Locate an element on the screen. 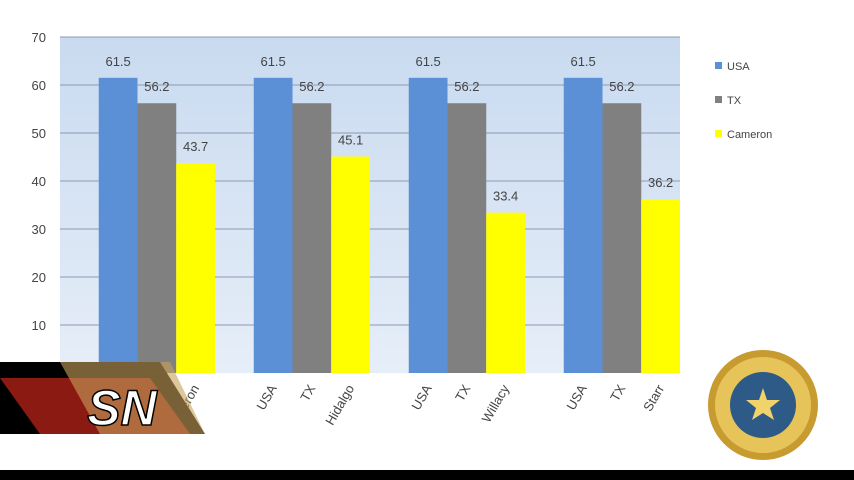 This screenshot has height=480, width=854. y-tick-label: 50 is located at coordinates (39, 133).